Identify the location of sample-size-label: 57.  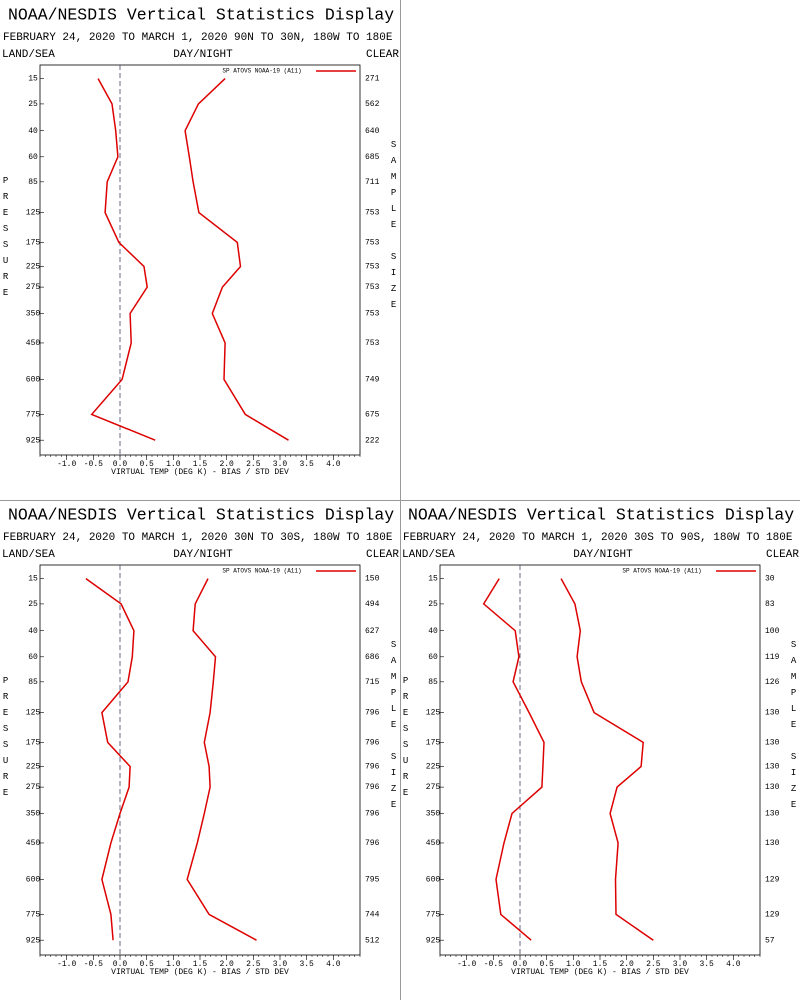
(770, 940).